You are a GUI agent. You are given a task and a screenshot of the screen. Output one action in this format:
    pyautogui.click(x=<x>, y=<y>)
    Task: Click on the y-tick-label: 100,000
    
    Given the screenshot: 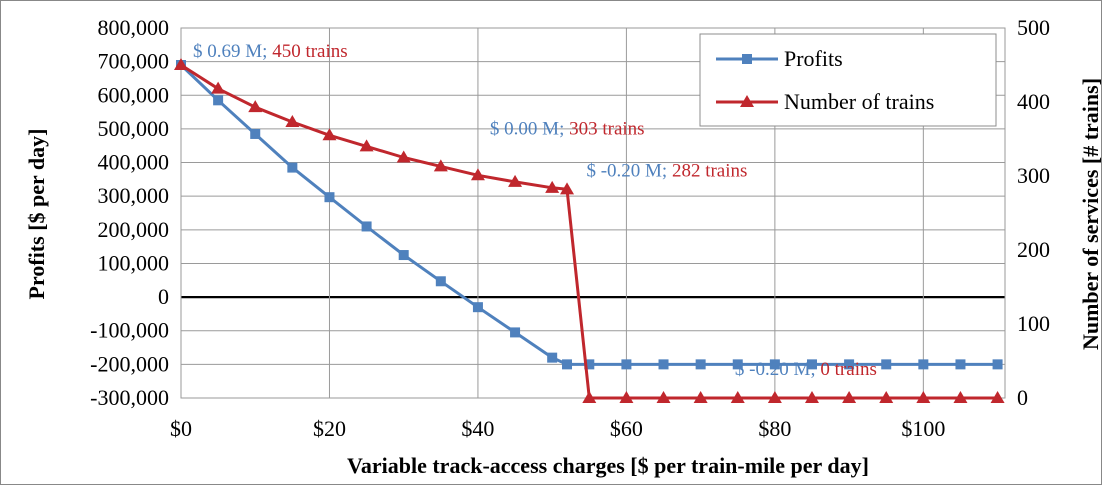 What is the action you would take?
    pyautogui.click(x=134, y=262)
    